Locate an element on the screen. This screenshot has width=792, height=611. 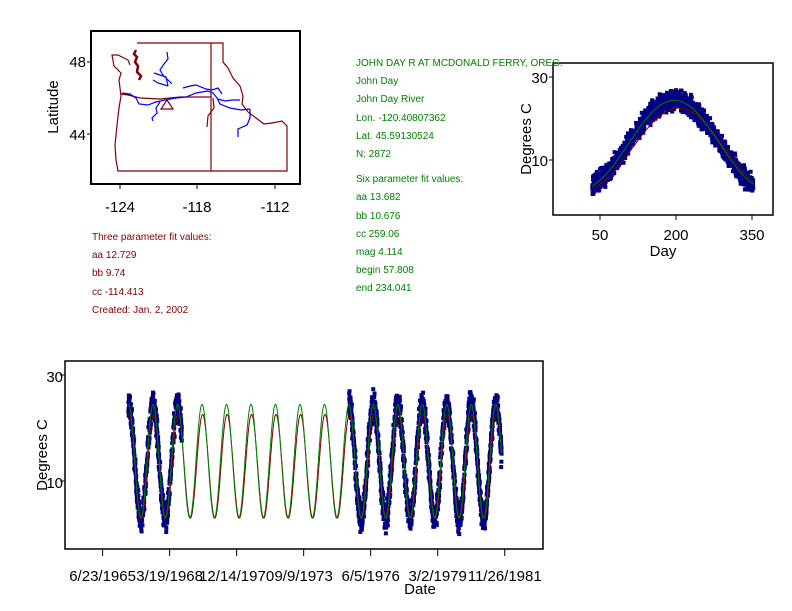
six-param-begin: begin 57.808 is located at coordinates (385, 271).